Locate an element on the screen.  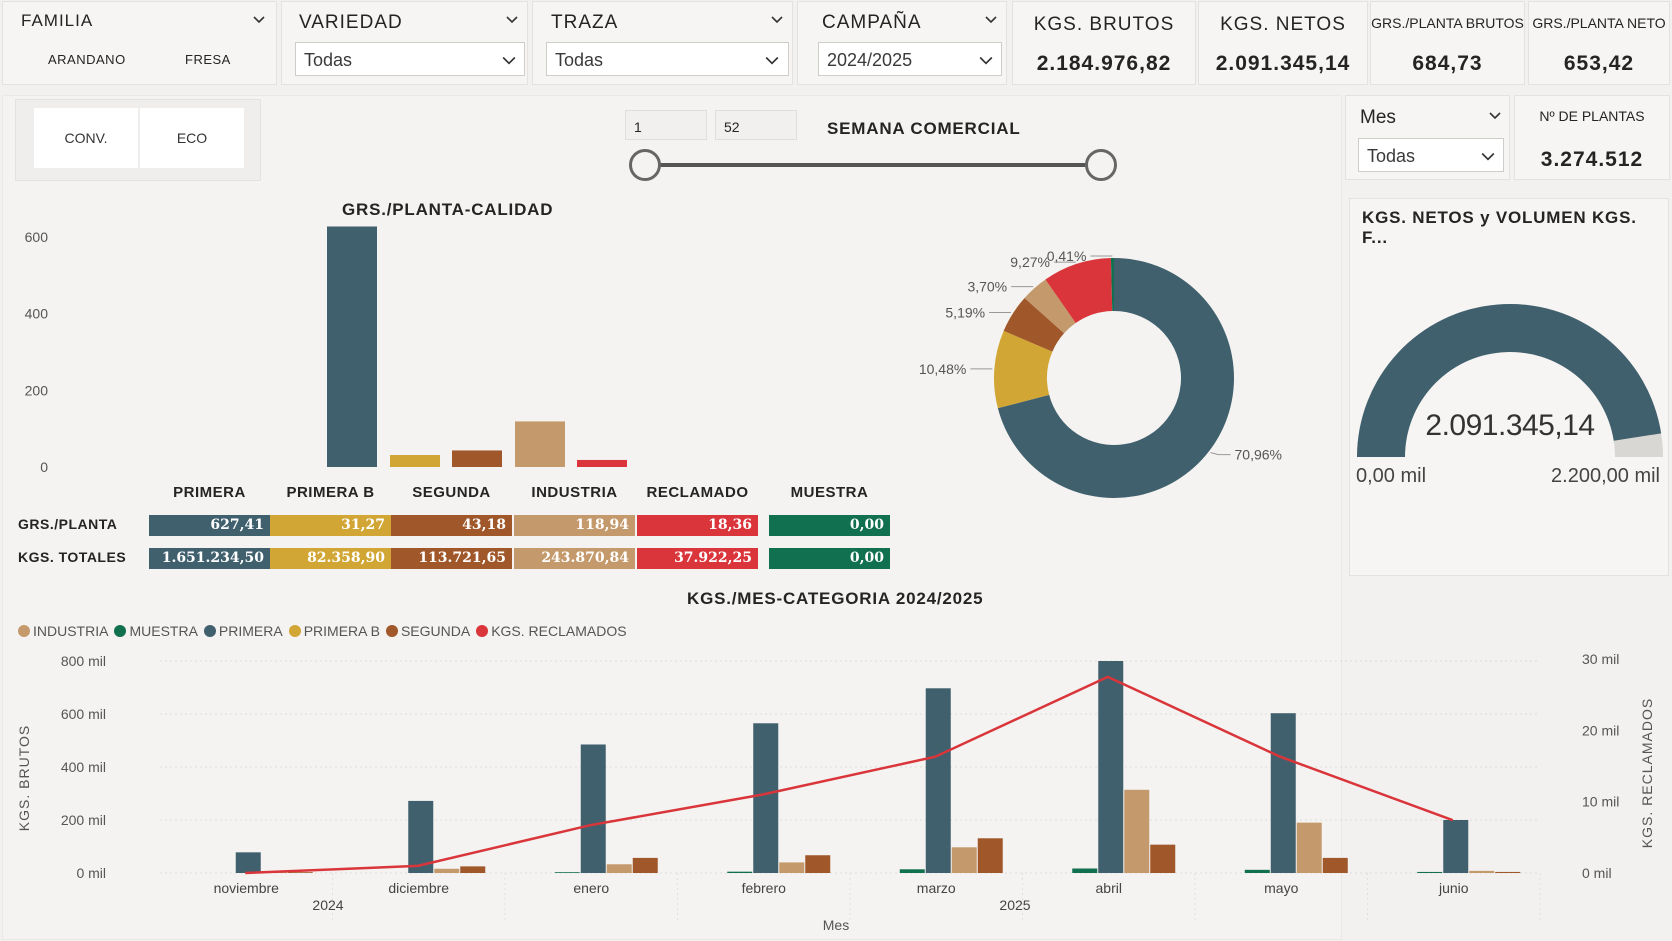
donut-slice-segunda is located at coordinates (1034, 324).